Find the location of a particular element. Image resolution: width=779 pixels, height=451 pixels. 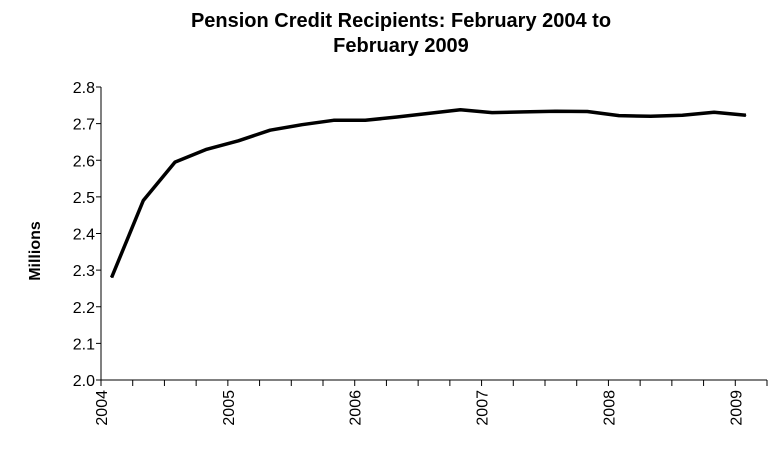

x-tick-label: 2009 is located at coordinates (736, 408).